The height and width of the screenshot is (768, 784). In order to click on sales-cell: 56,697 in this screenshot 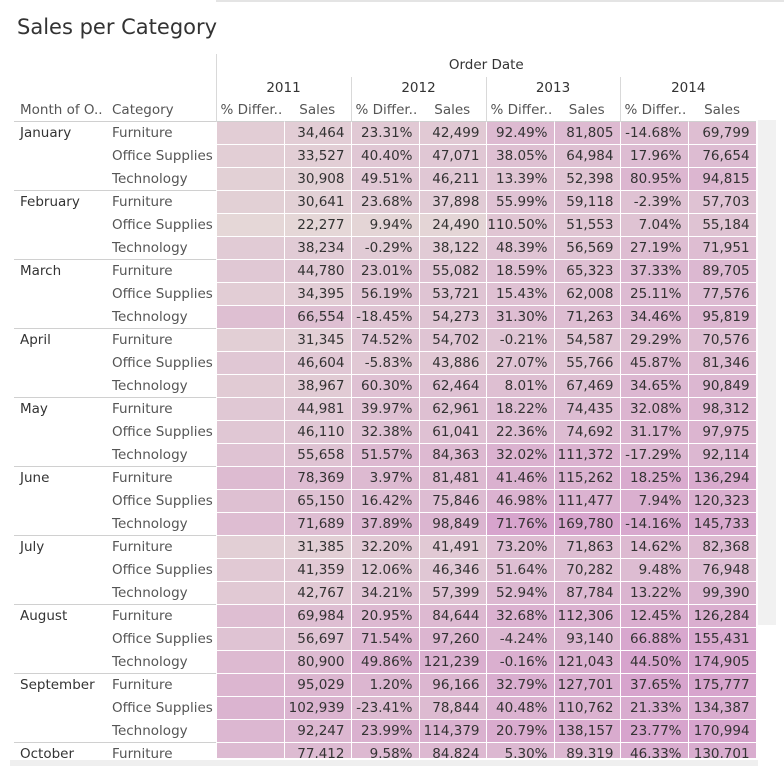, I will do `click(317, 639)`.